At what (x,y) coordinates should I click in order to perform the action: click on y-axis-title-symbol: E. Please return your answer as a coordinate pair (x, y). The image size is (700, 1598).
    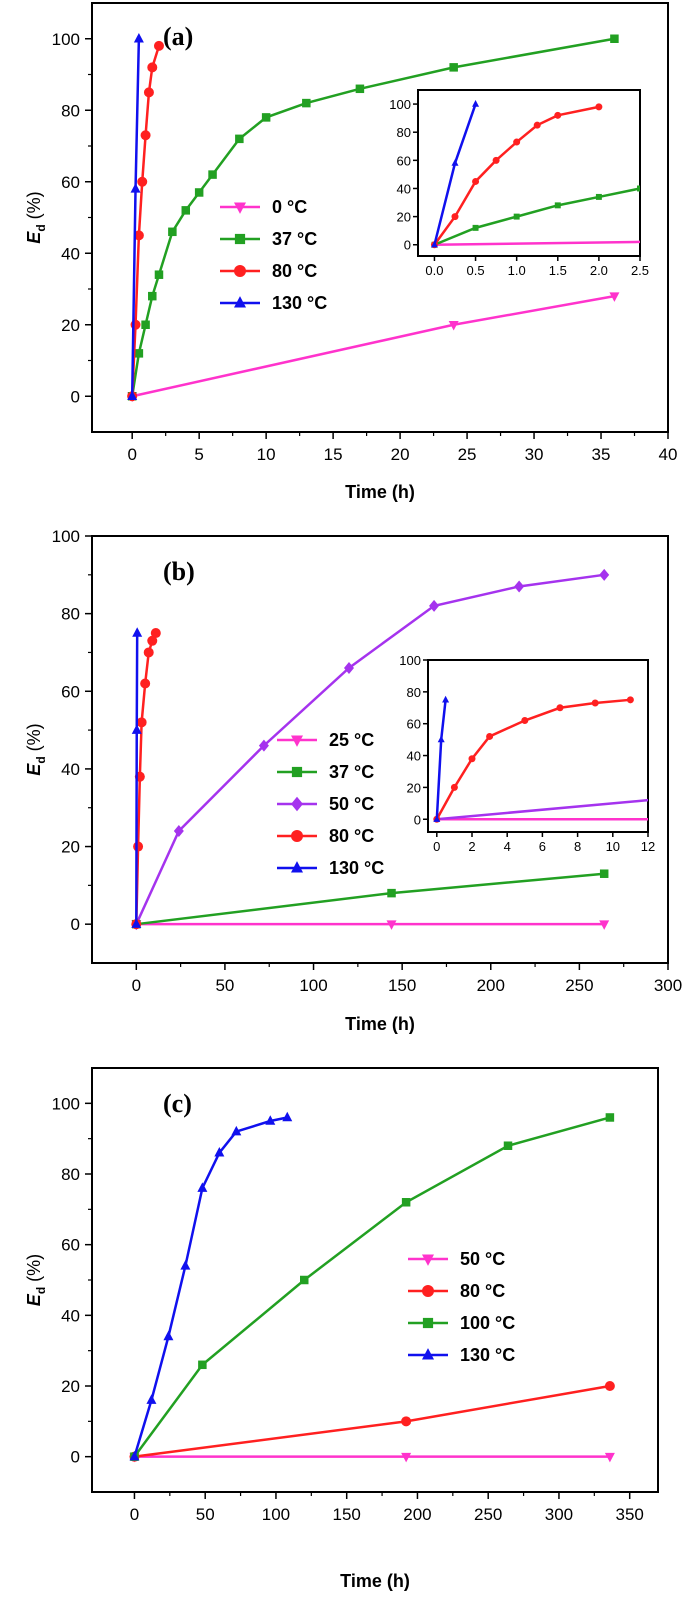
    Looking at the image, I should click on (34, 237).